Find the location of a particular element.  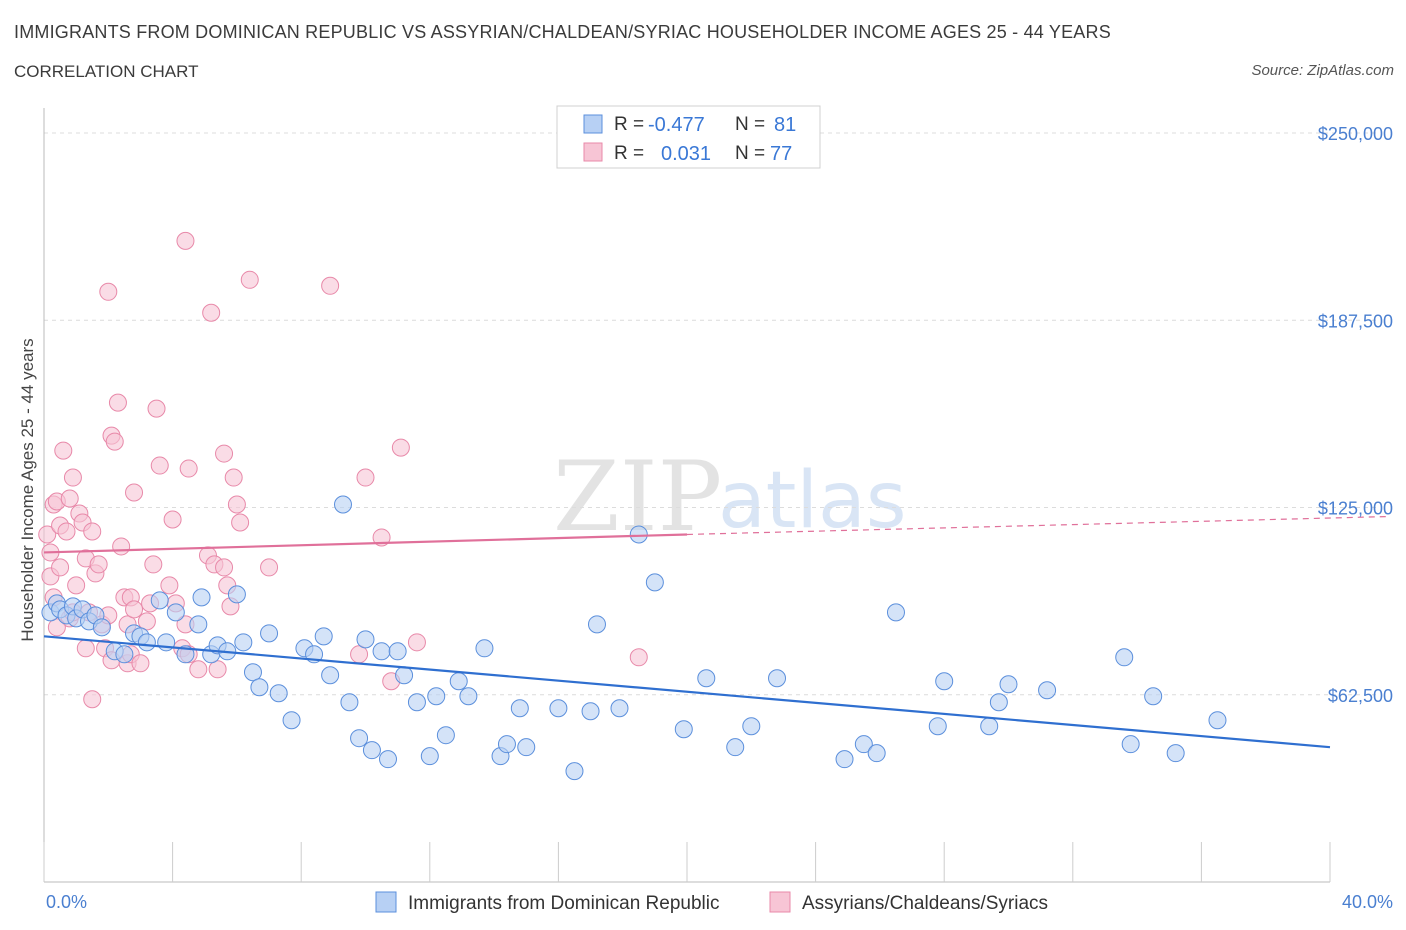

pink-trend-line is located at coordinates (365, 543).